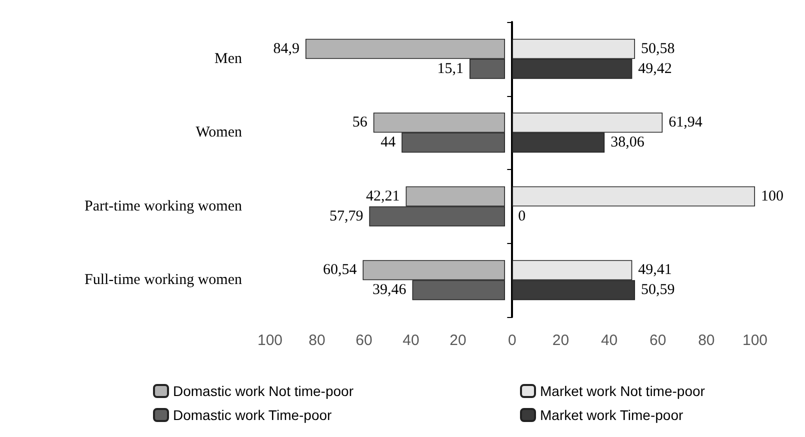  What do you see at coordinates (657, 48) in the screenshot?
I see `data-label: 50,58` at bounding box center [657, 48].